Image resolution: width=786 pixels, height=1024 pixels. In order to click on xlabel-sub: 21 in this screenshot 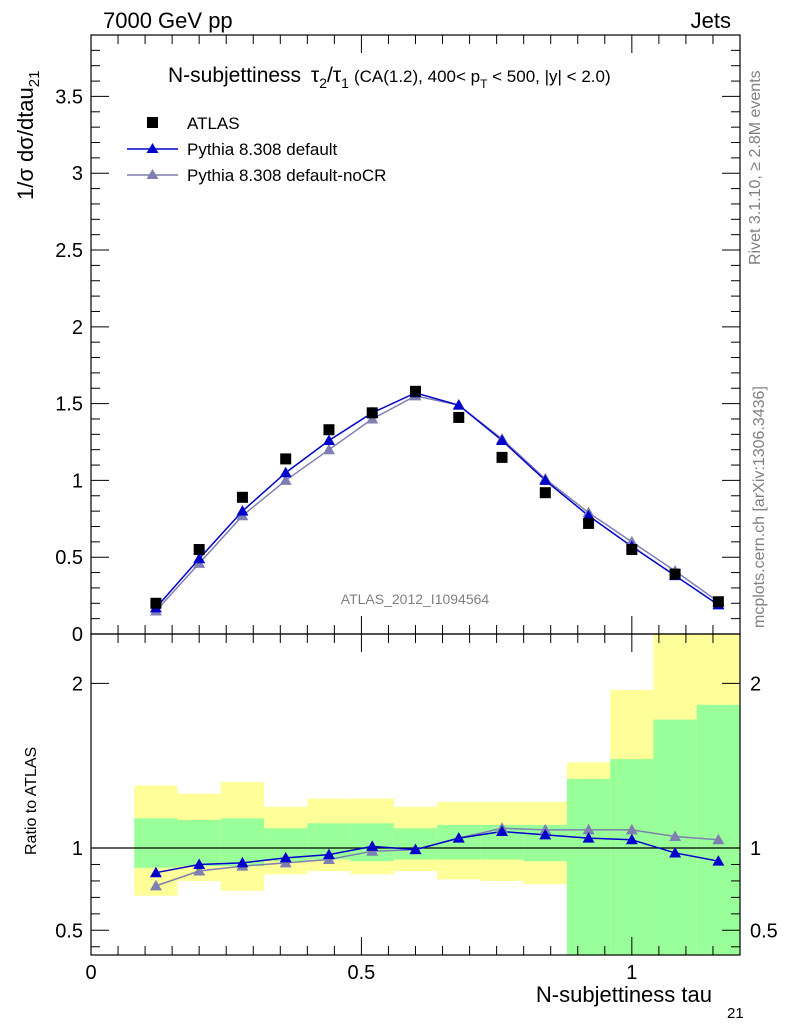, I will do `click(735, 1013)`.